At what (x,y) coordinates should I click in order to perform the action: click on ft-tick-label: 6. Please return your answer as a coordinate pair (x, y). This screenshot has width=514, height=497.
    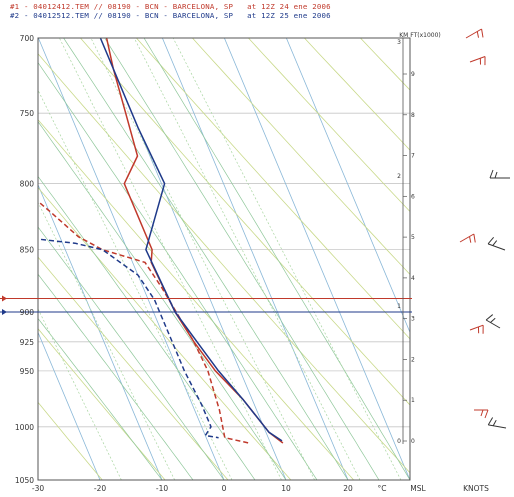
    Looking at the image, I should click on (413, 196).